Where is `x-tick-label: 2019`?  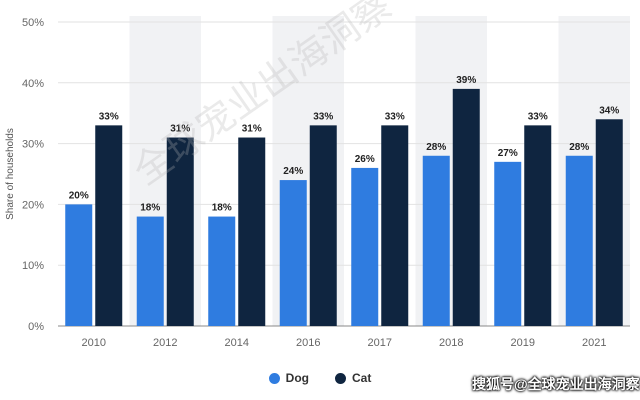
x-tick-label: 2019 is located at coordinates (523, 343).